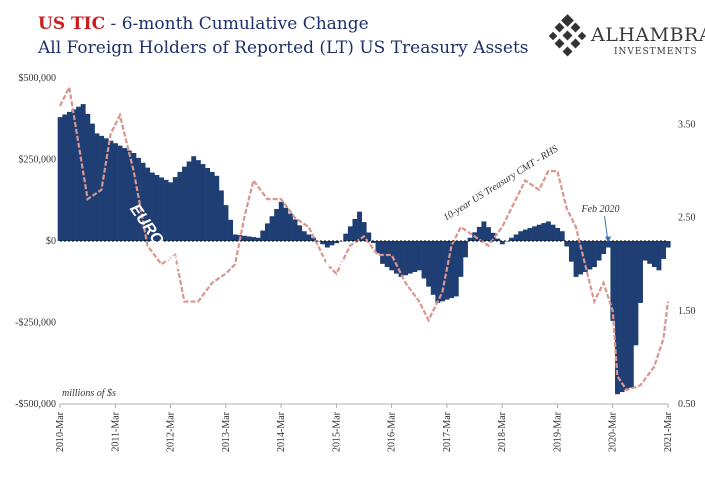 The height and width of the screenshot is (481, 705). What do you see at coordinates (687, 311) in the screenshot?
I see `right-tick-label: 1.50` at bounding box center [687, 311].